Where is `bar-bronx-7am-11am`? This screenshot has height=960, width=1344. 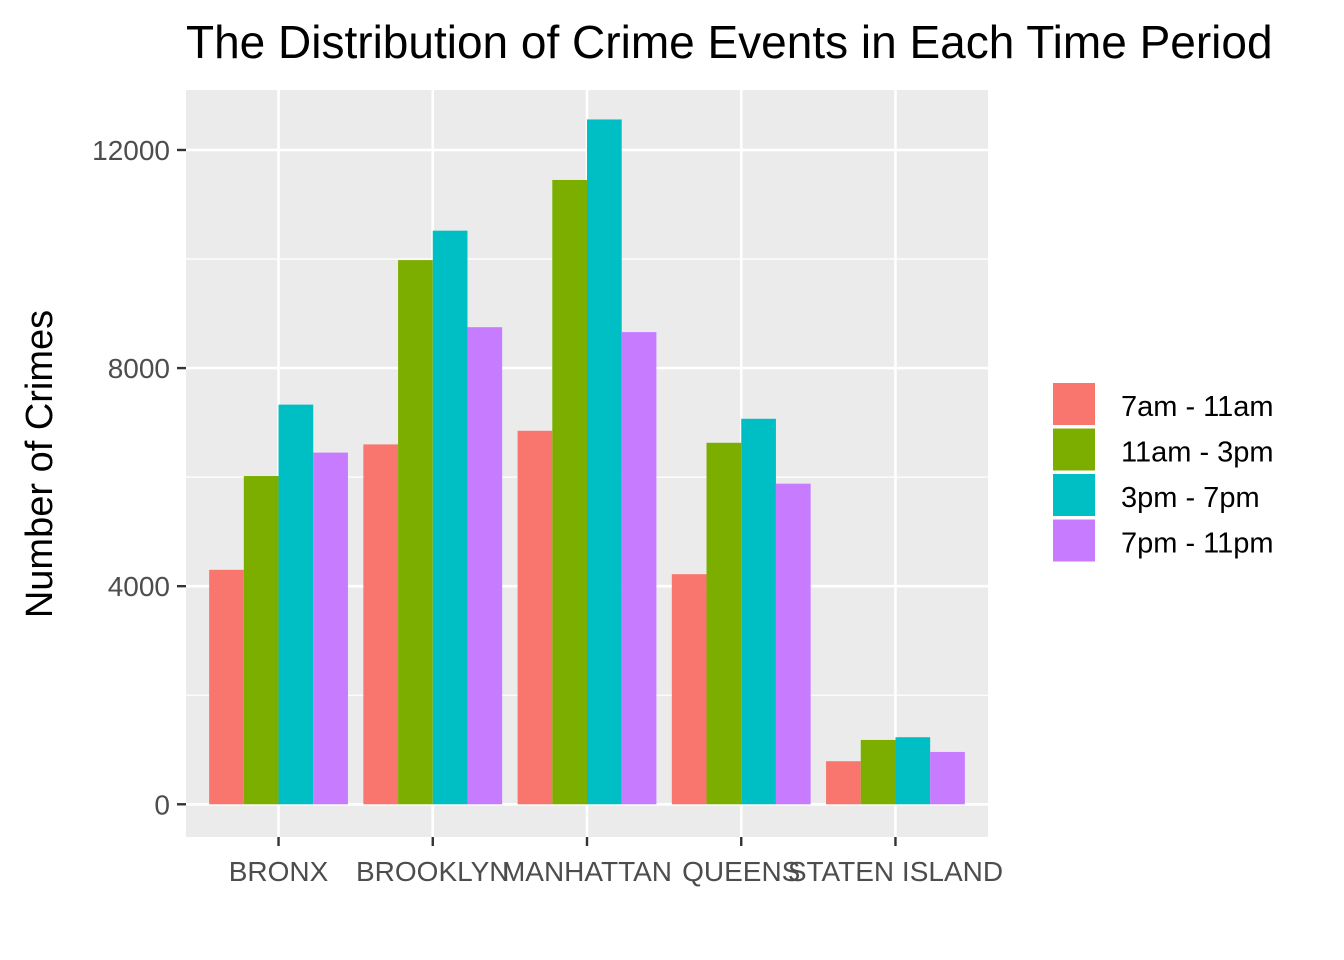
bar-bronx-7am-11am is located at coordinates (226, 687).